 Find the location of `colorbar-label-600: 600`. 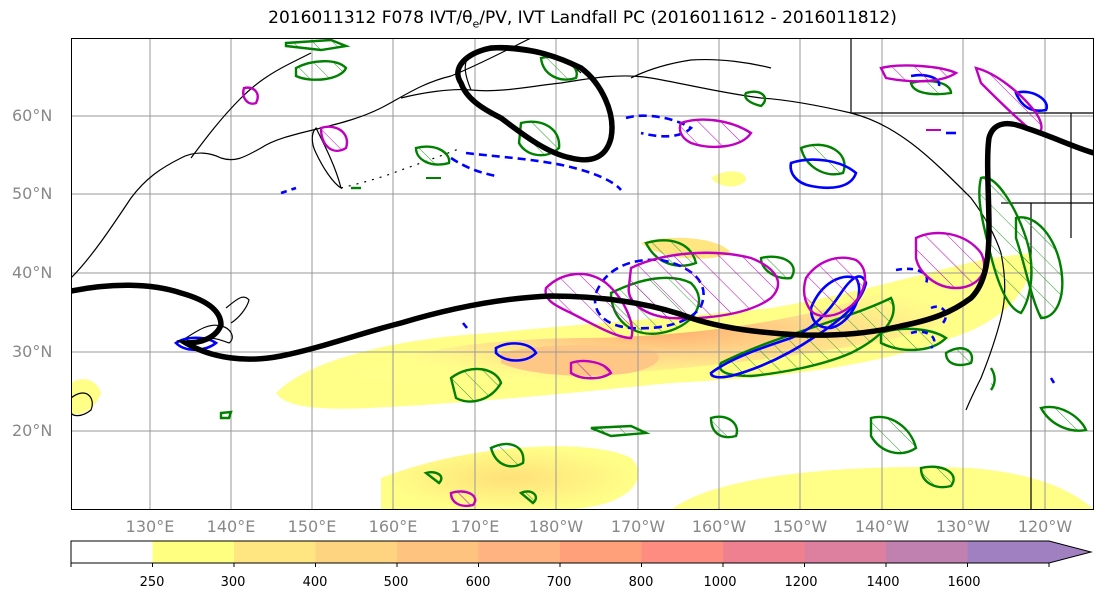

colorbar-label-600: 600 is located at coordinates (478, 582).